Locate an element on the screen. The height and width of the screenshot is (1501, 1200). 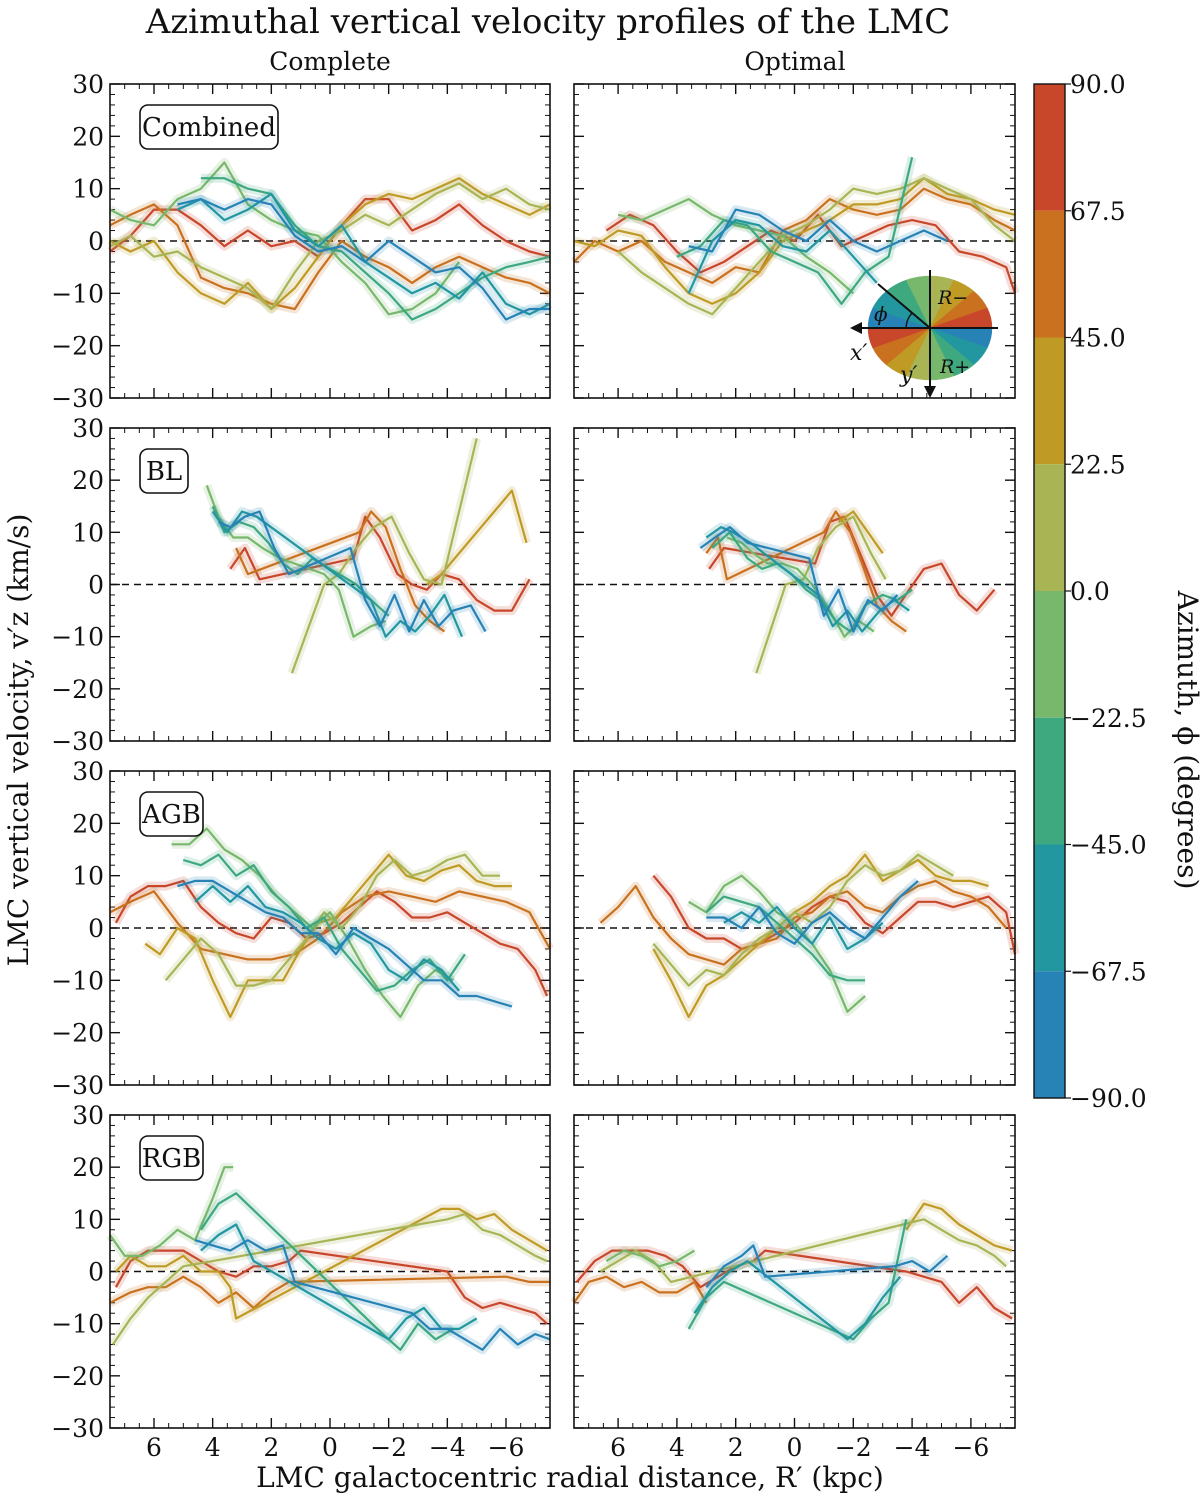
colorbar-tick-label: −22.5 is located at coordinates (1108, 718).